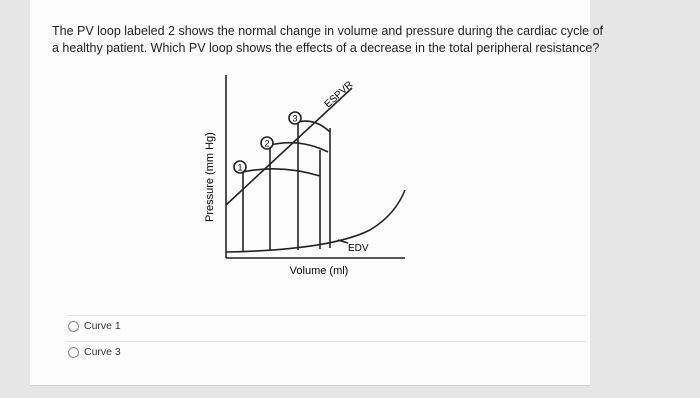  Describe the element at coordinates (326, 327) in the screenshot. I see `answer-option: Curve 1` at that location.